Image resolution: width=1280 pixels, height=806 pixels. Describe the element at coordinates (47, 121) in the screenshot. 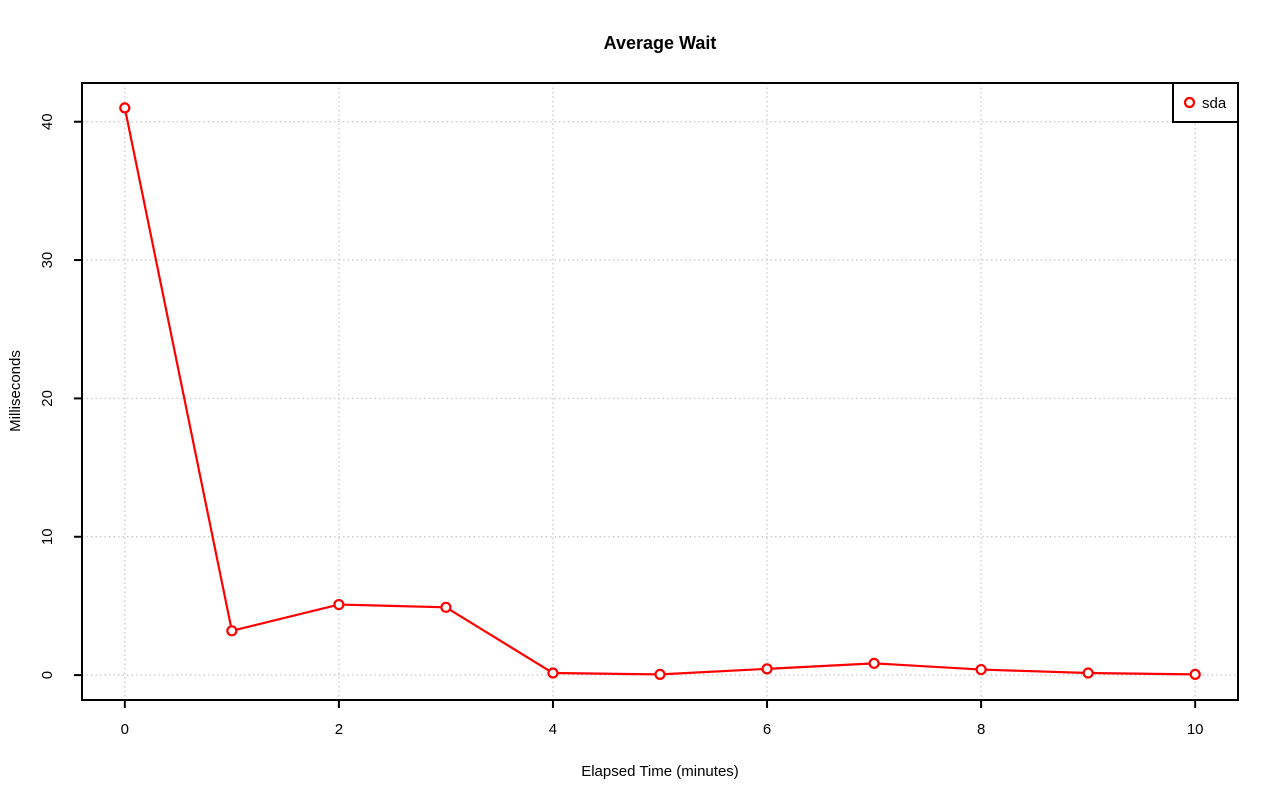

I see `y-tick-label: 40` at that location.